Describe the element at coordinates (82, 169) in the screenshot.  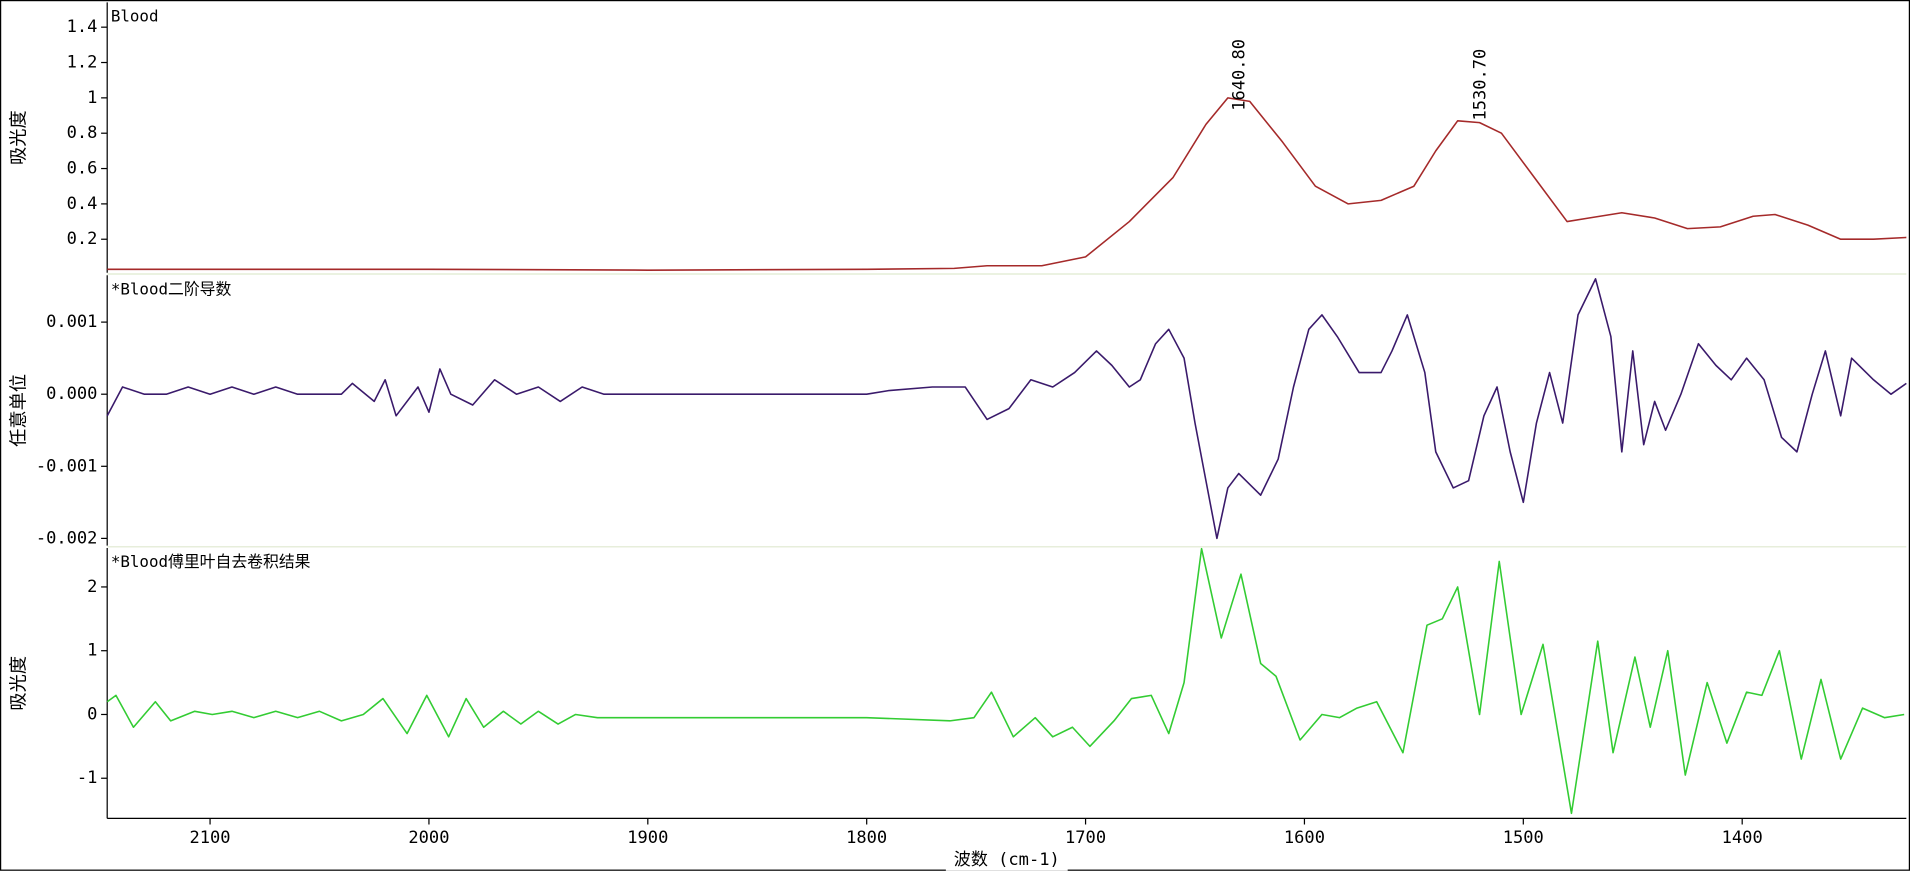
I see `y-tick-label: 0.6` at that location.